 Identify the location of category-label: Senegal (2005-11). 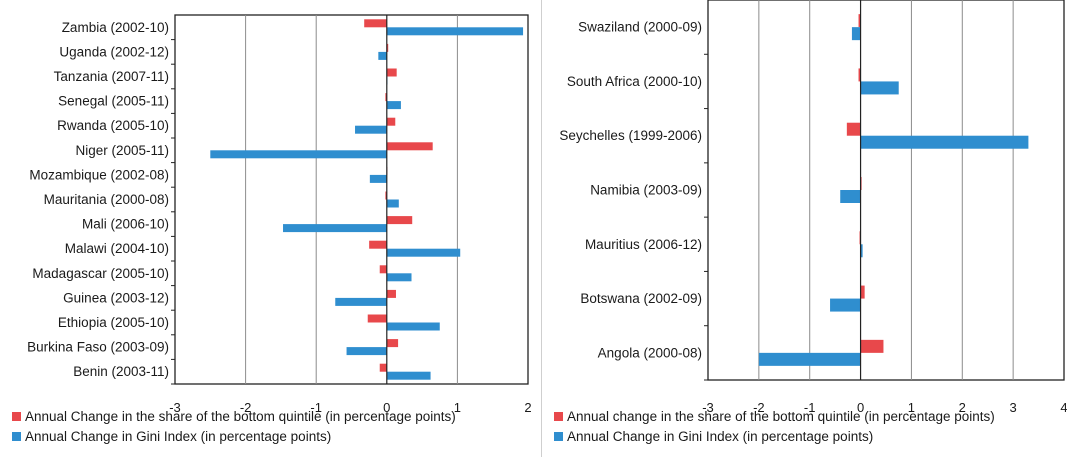
(113, 101).